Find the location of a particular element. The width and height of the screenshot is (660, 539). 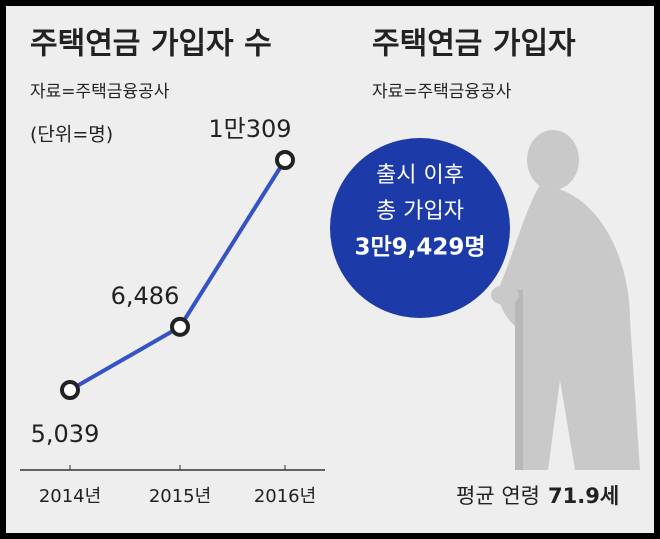

value-label: 6,486 is located at coordinates (145, 296).